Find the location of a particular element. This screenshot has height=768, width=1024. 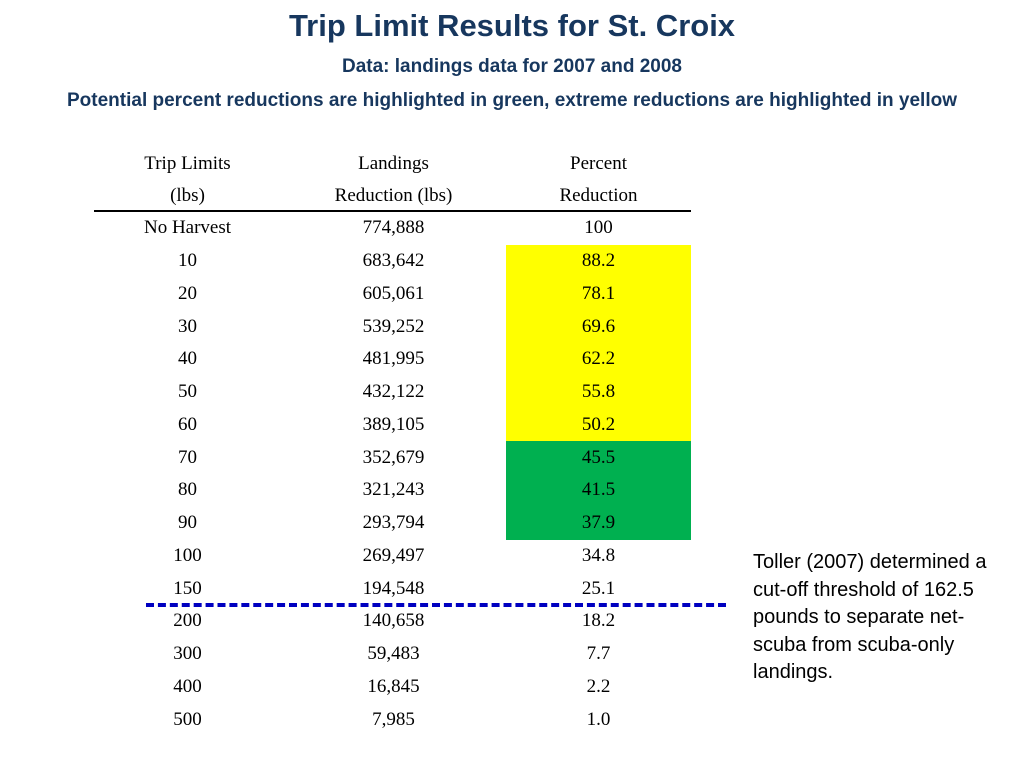

landings-reduction-cell: 194,548 is located at coordinates (393, 588).